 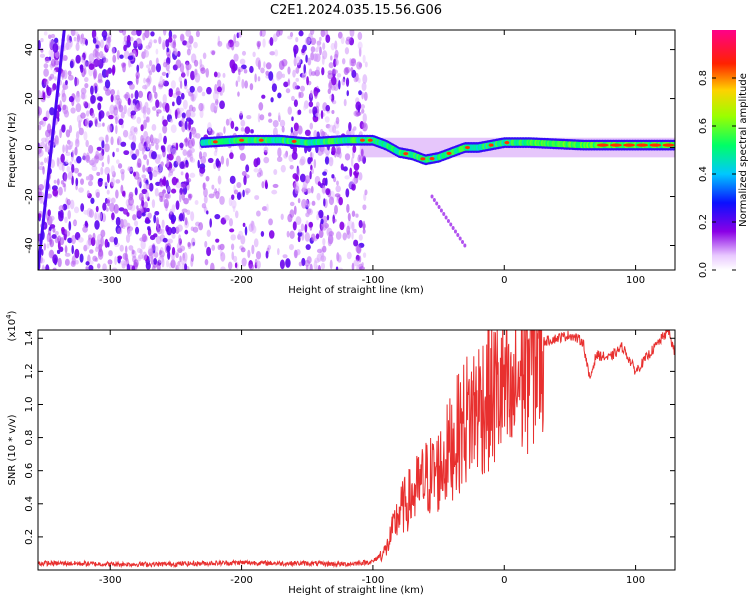 What do you see at coordinates (29, 438) in the screenshot?
I see `y-tick-label: 0.8` at bounding box center [29, 438].